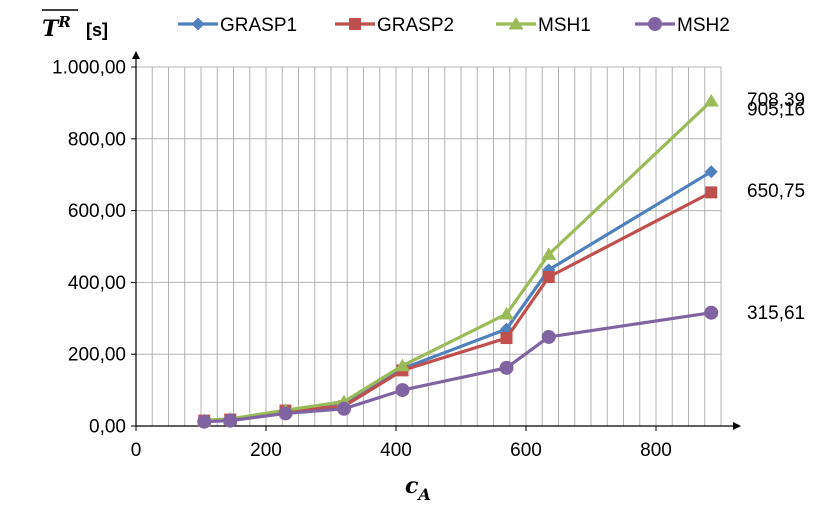 This screenshot has height=510, width=831. Describe the element at coordinates (97, 283) in the screenshot. I see `y-tick-label: 400,00` at that location.